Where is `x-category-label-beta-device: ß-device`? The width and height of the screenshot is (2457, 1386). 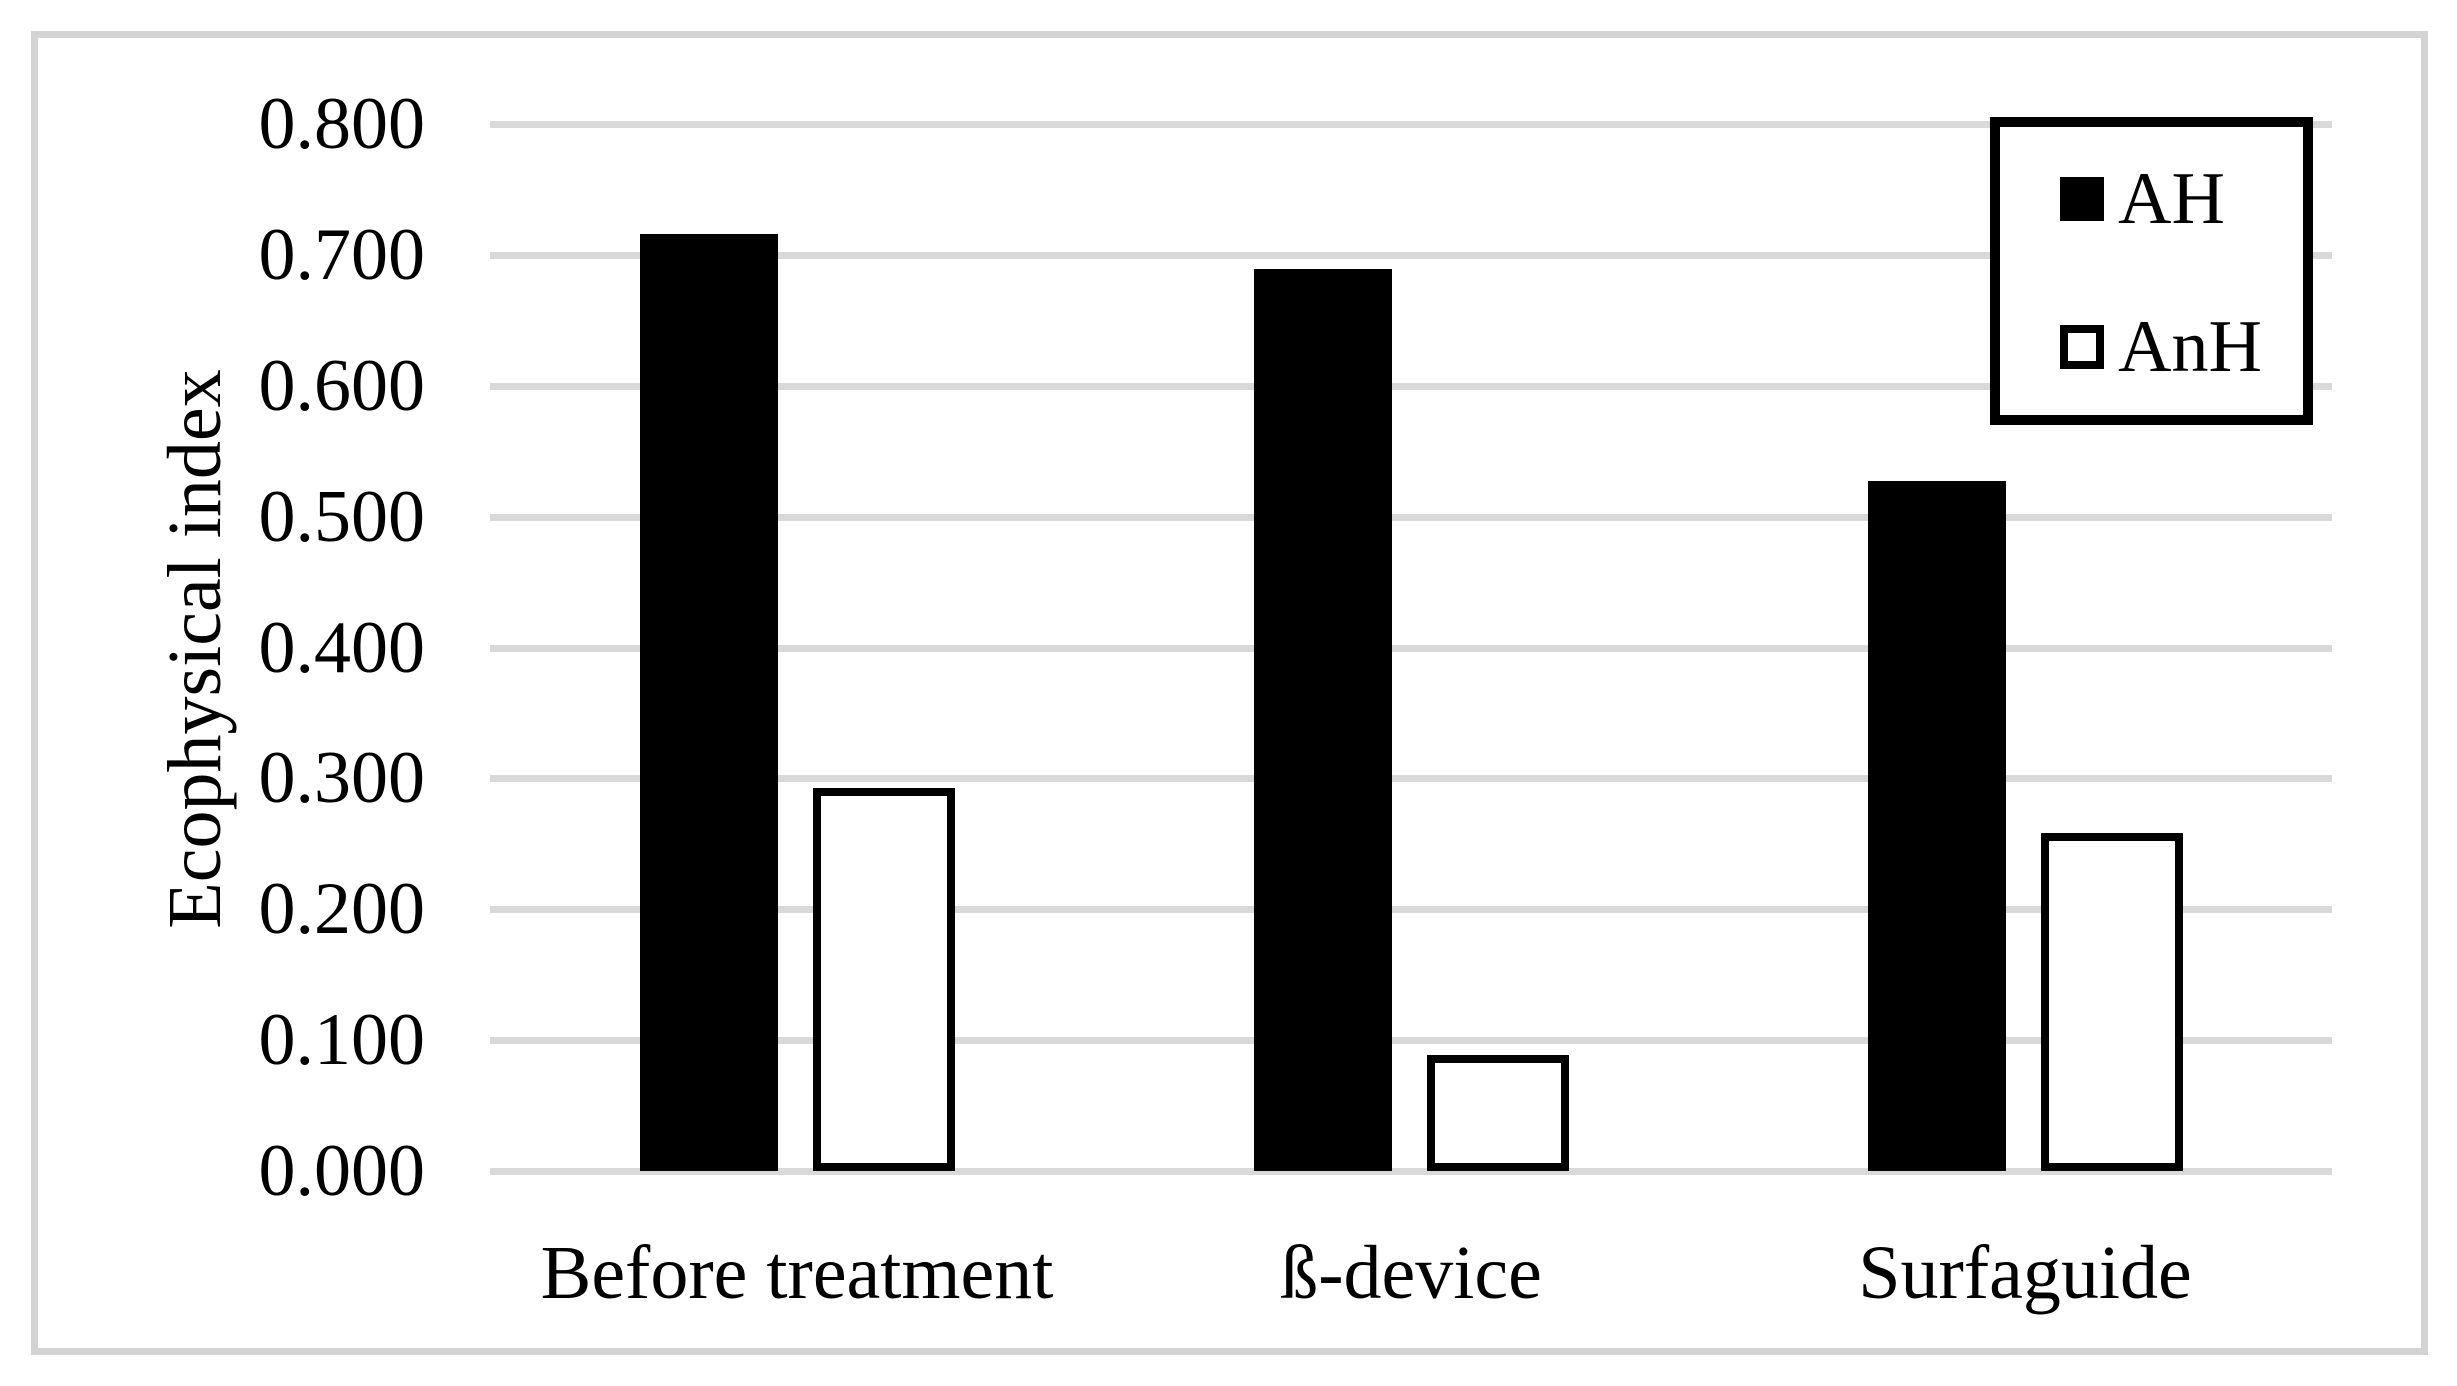 x-category-label-beta-device: ß-device is located at coordinates (1411, 1273).